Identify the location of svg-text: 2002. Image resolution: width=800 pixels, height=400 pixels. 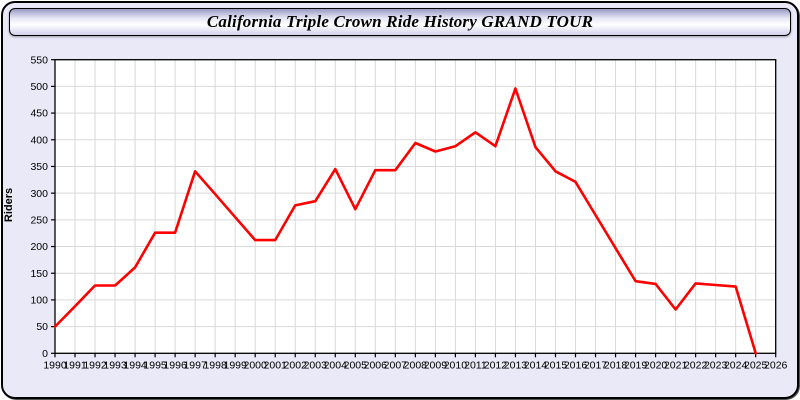
(296, 365).